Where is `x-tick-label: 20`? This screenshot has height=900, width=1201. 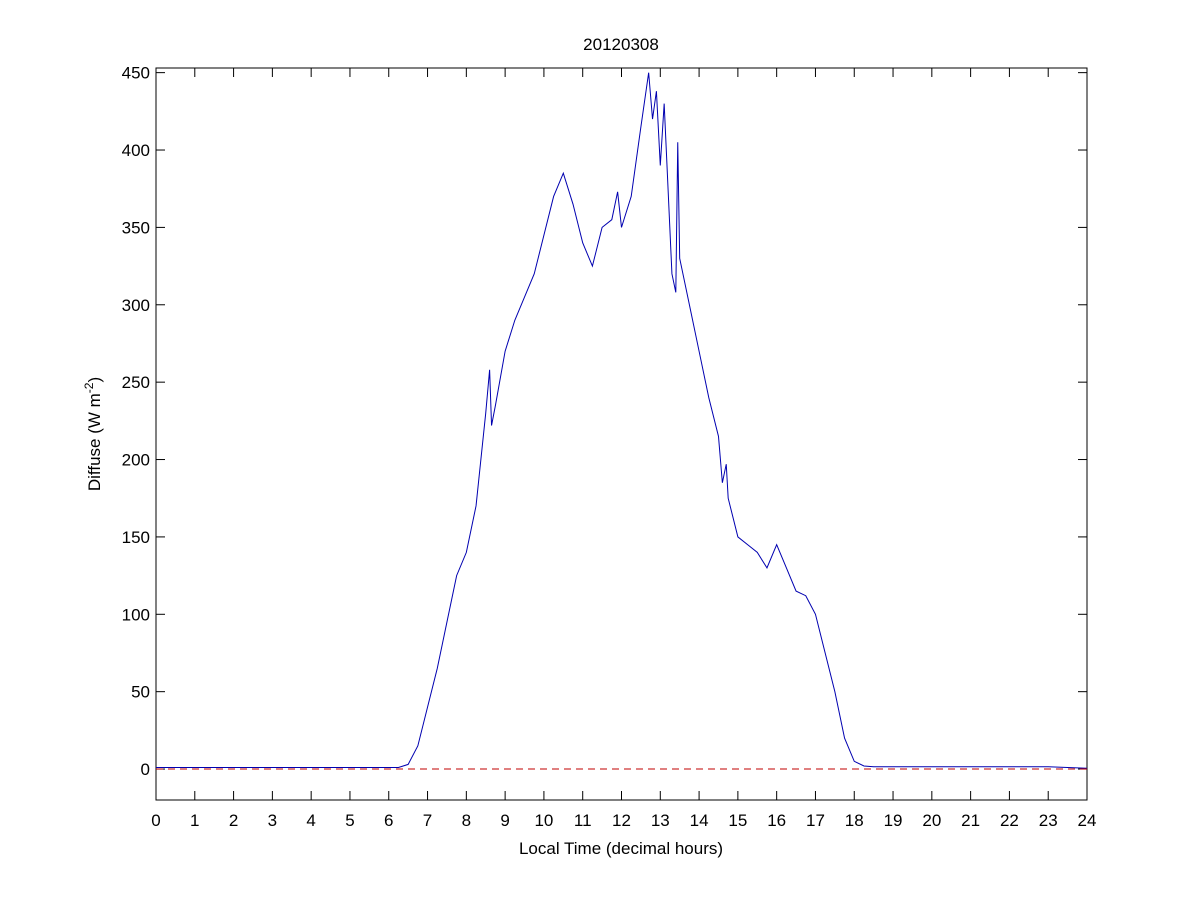 x-tick-label: 20 is located at coordinates (931, 820).